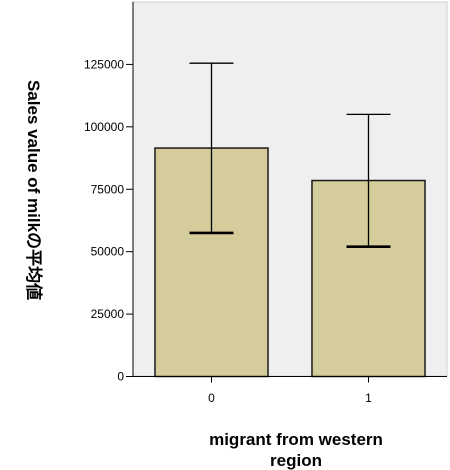 The height and width of the screenshot is (470, 450). What do you see at coordinates (296, 439) in the screenshot?
I see `x-axis-title-line-1: migrant from western` at bounding box center [296, 439].